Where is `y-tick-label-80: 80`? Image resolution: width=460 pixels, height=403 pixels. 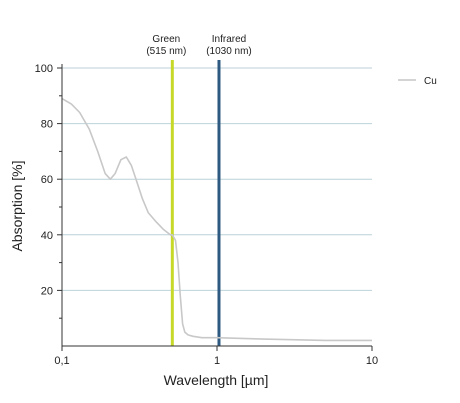 y-tick-label-80: 80 is located at coordinates (47, 125).